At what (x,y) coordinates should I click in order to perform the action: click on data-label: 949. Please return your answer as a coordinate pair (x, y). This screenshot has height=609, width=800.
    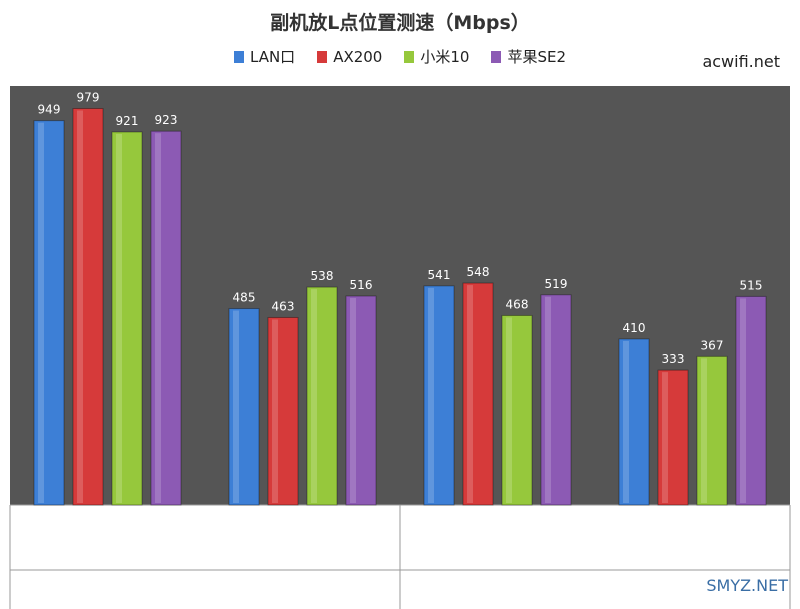
    Looking at the image, I should click on (49, 110).